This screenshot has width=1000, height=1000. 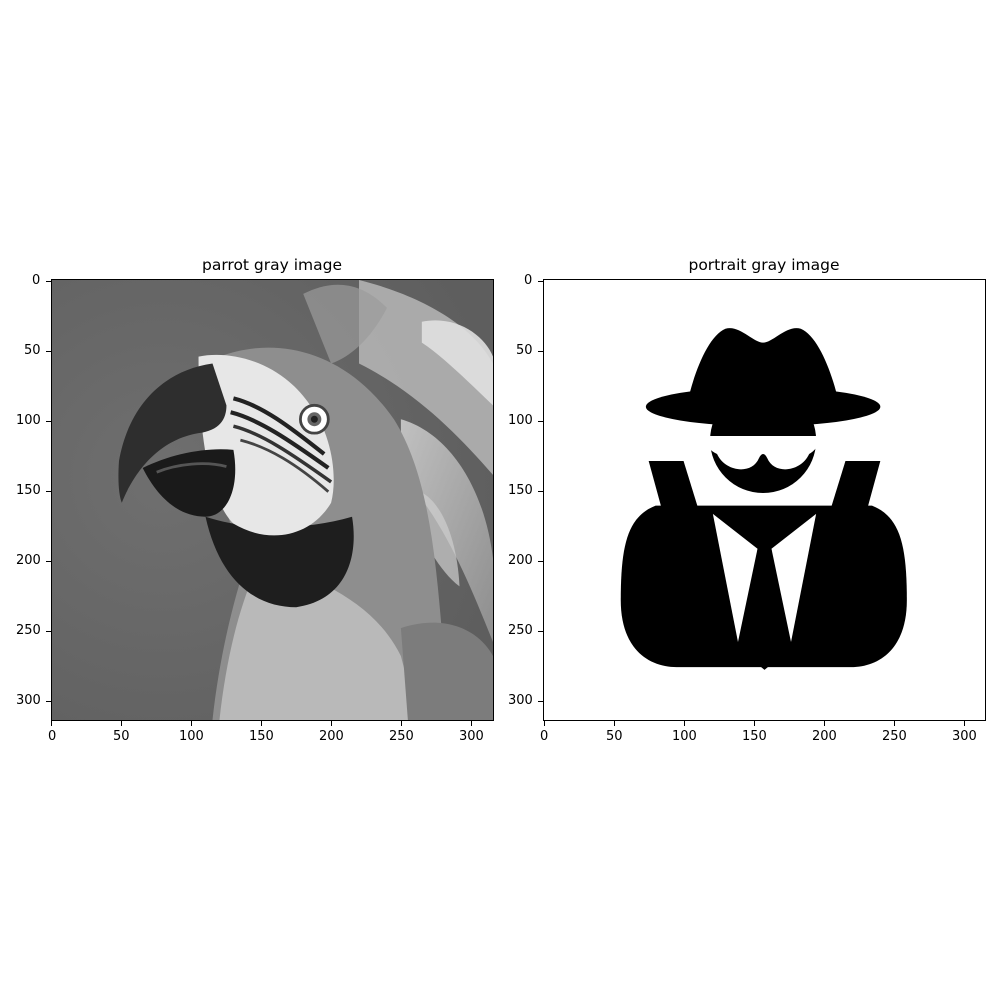 What do you see at coordinates (764, 265) in the screenshot?
I see `portrait-panel-title: portrait gray image` at bounding box center [764, 265].